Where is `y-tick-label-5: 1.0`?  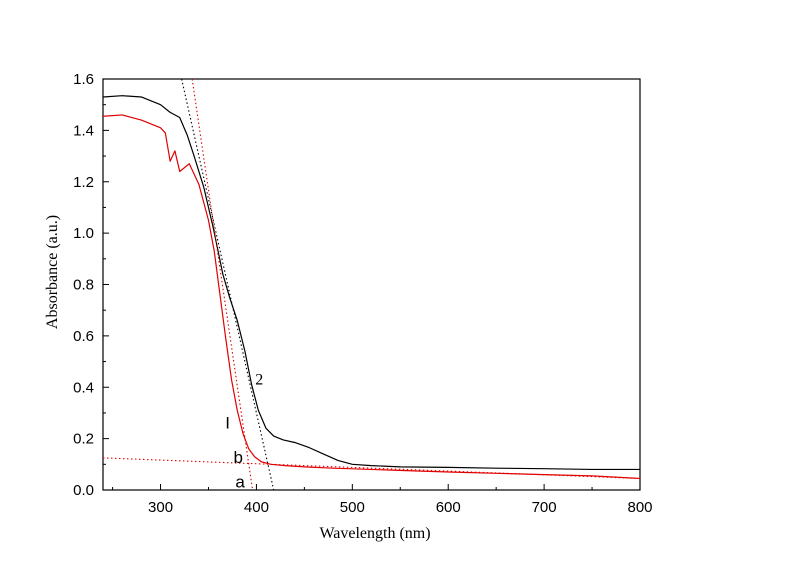 y-tick-label-5: 1.0 is located at coordinates (83, 233).